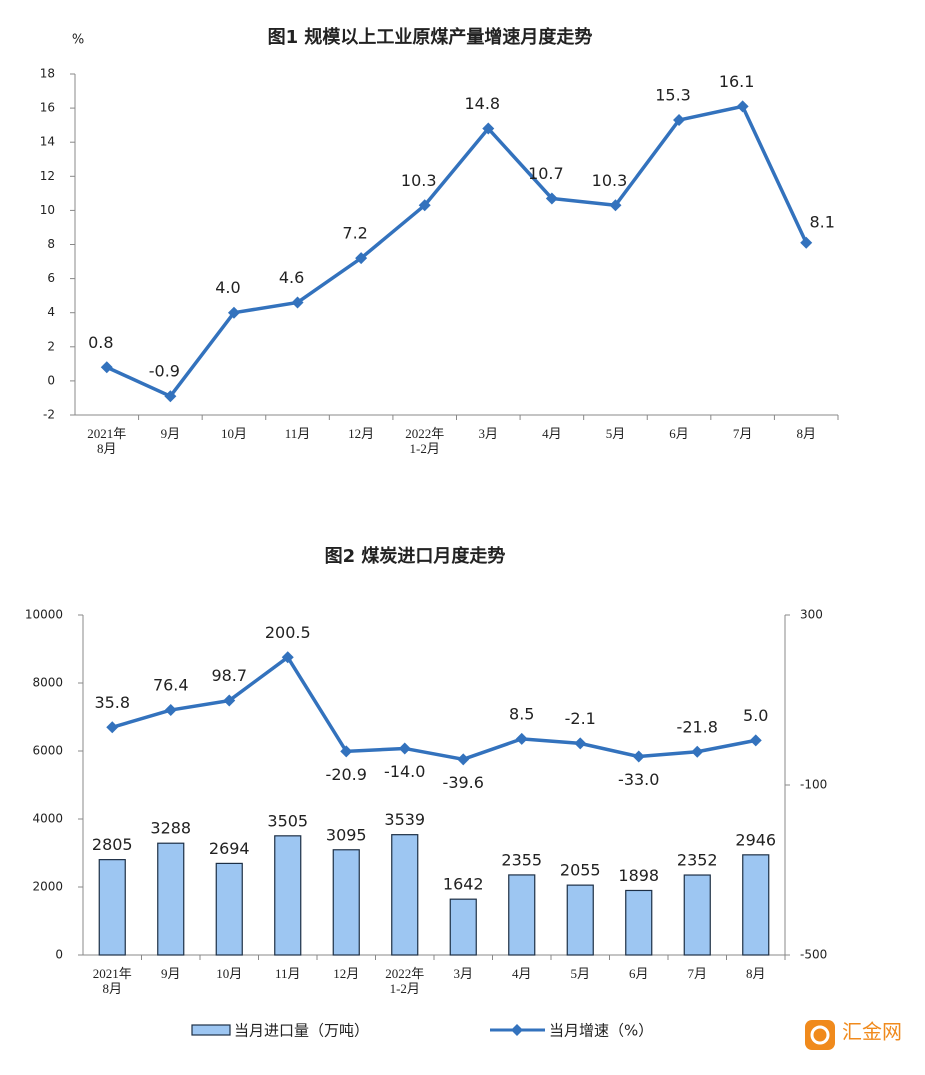  I want to click on y-tick-label: 8000, so click(47, 683).